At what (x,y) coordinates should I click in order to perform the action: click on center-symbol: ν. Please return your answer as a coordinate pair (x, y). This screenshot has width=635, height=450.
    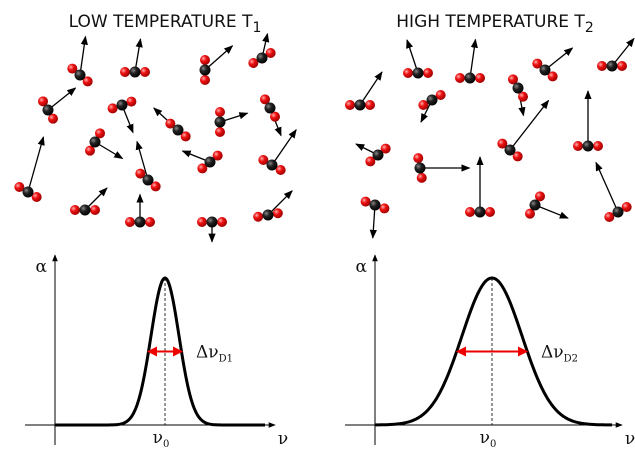
    Looking at the image, I should click on (158, 438).